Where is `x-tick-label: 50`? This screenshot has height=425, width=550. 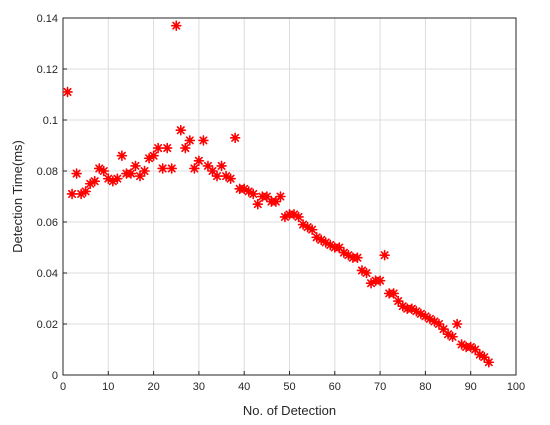
x-tick-label: 50 is located at coordinates (289, 387).